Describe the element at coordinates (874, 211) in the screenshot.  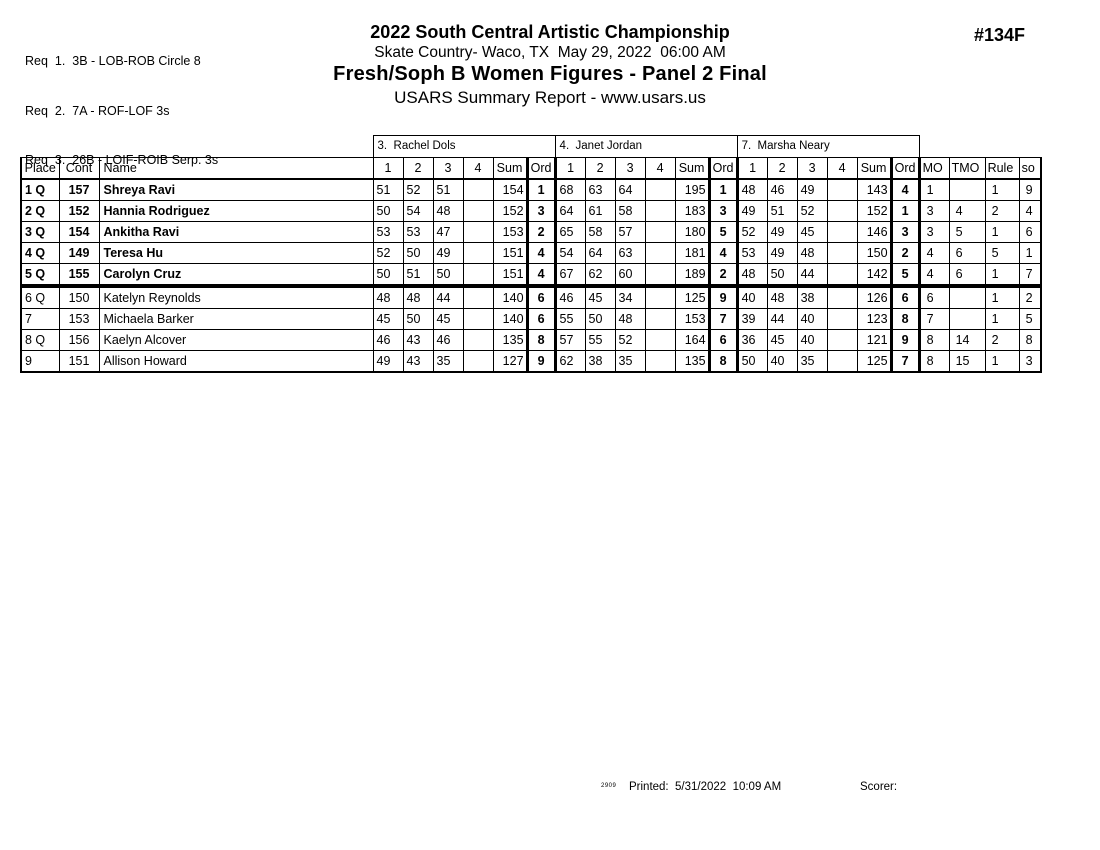
I see `judge-3-sum-cell: 152` at that location.